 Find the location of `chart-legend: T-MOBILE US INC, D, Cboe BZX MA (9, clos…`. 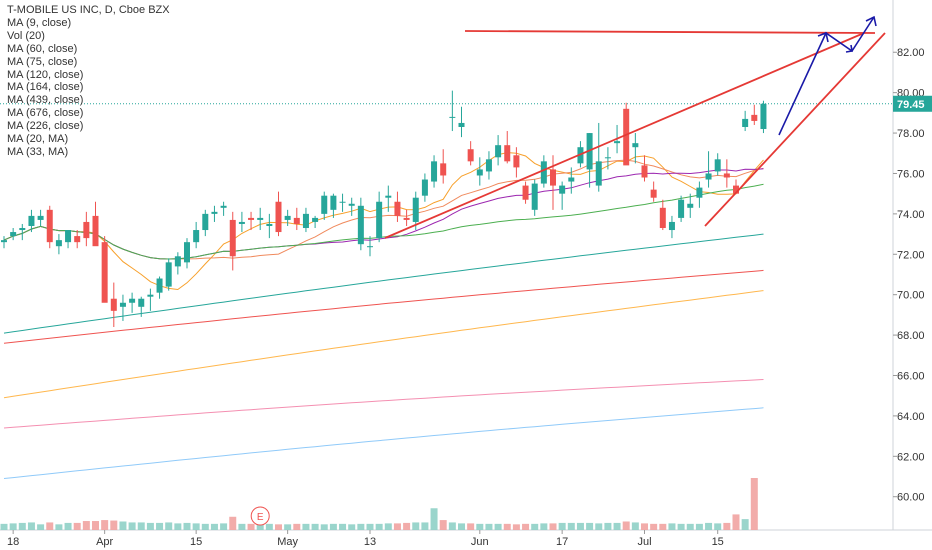

chart-legend: T-MOBILE US INC, D, Cboe BZX MA (9, clos… is located at coordinates (88, 81).